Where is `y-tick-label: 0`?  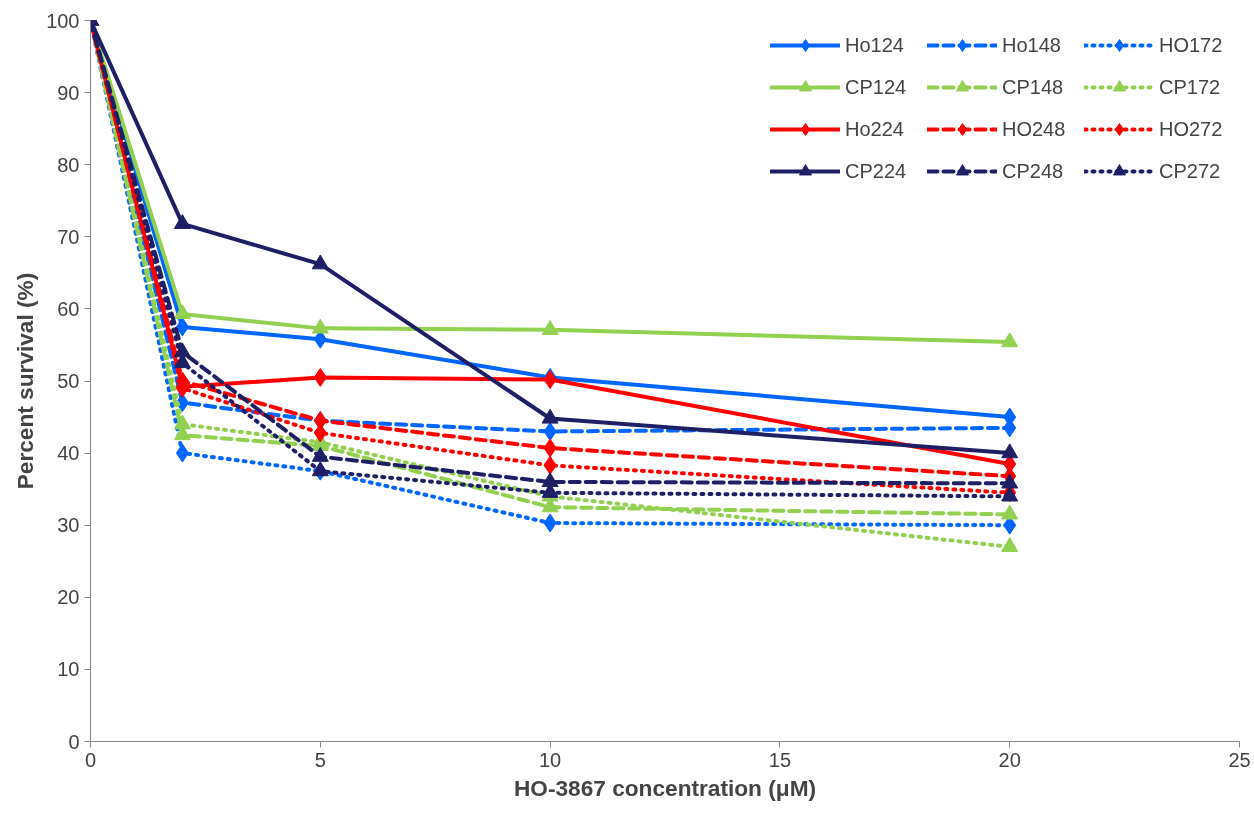
y-tick-label: 0 is located at coordinates (74, 741).